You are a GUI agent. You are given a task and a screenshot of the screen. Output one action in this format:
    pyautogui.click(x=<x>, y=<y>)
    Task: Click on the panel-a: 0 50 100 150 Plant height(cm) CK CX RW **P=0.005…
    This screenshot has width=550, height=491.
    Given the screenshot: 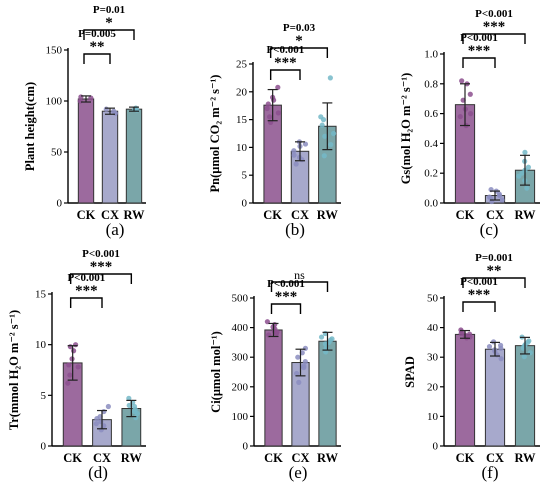 What is the action you would take?
    pyautogui.click(x=84, y=121)
    